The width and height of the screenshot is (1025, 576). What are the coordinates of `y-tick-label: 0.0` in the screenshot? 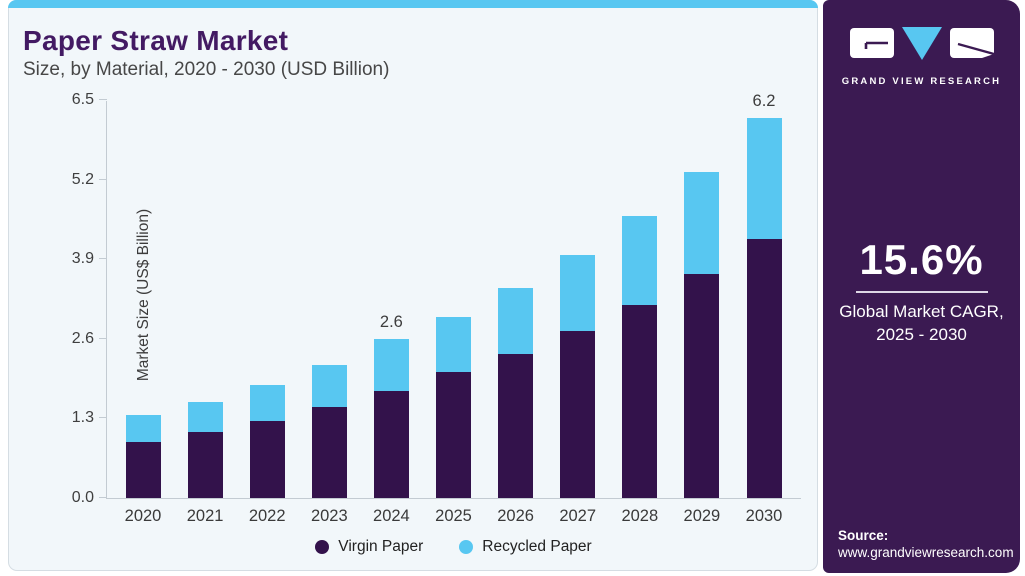 It's located at (82, 497).